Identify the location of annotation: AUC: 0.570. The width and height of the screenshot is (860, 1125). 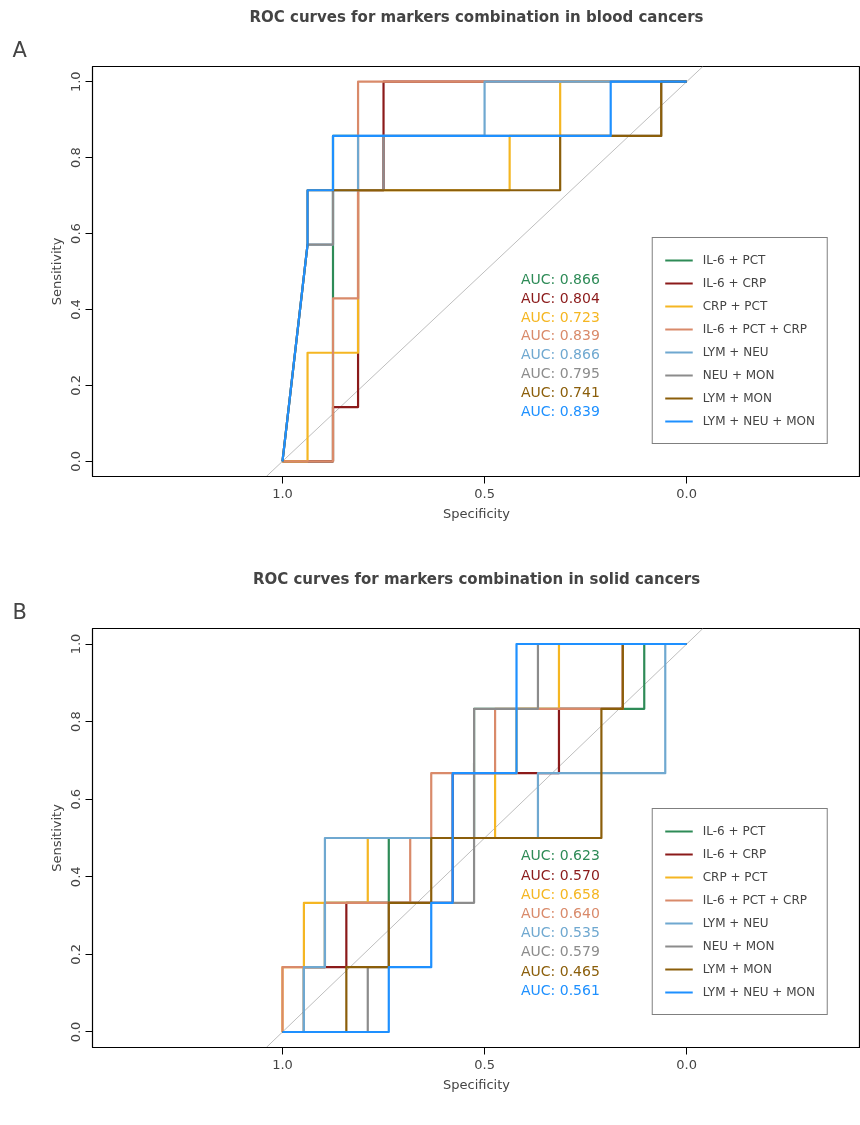
(560, 874).